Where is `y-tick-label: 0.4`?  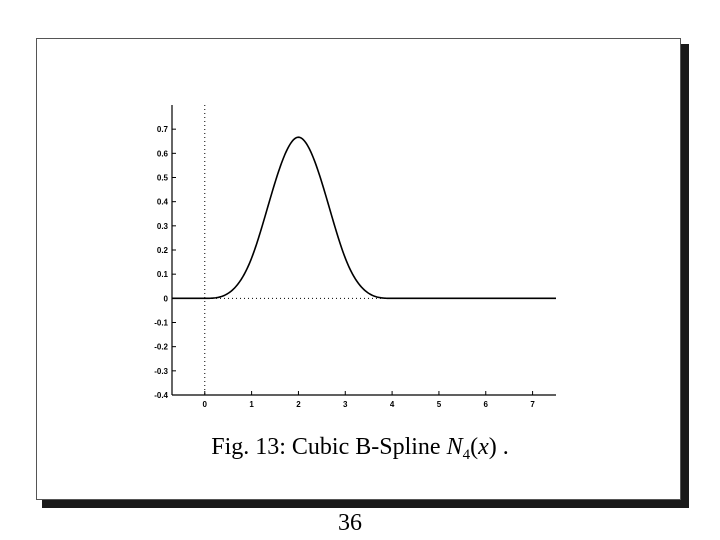 y-tick-label: 0.4 is located at coordinates (163, 202).